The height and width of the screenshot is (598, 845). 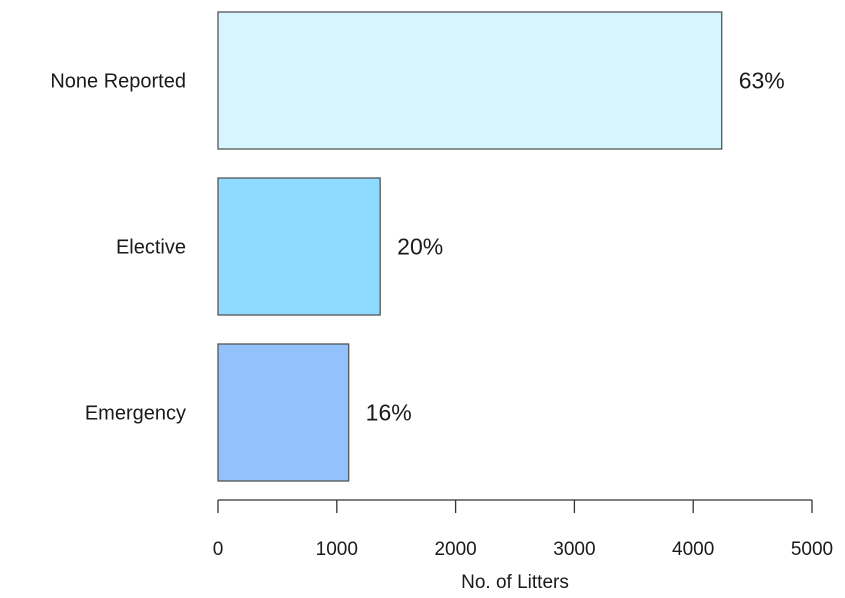 I want to click on category-label-elective: Elective, so click(x=151, y=248).